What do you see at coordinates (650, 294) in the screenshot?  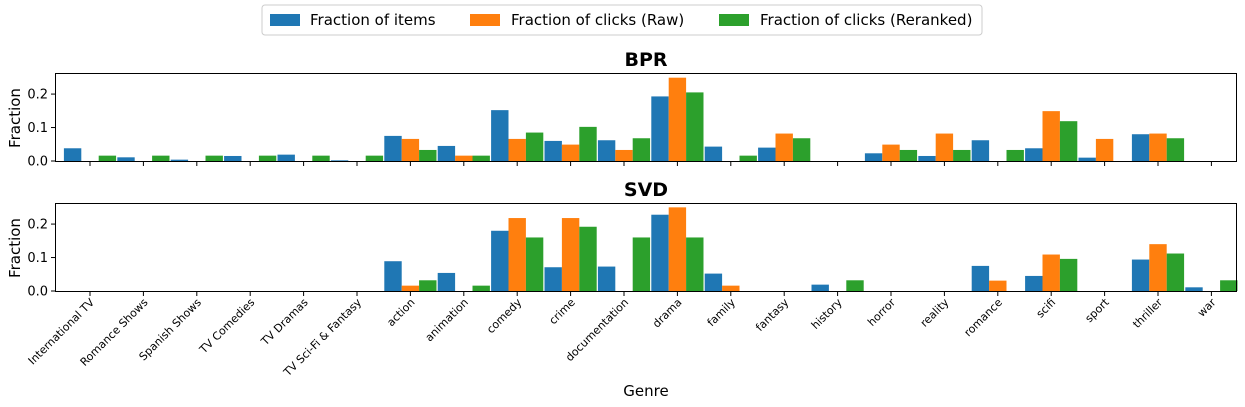 I see `x-ticks-svd` at bounding box center [650, 294].